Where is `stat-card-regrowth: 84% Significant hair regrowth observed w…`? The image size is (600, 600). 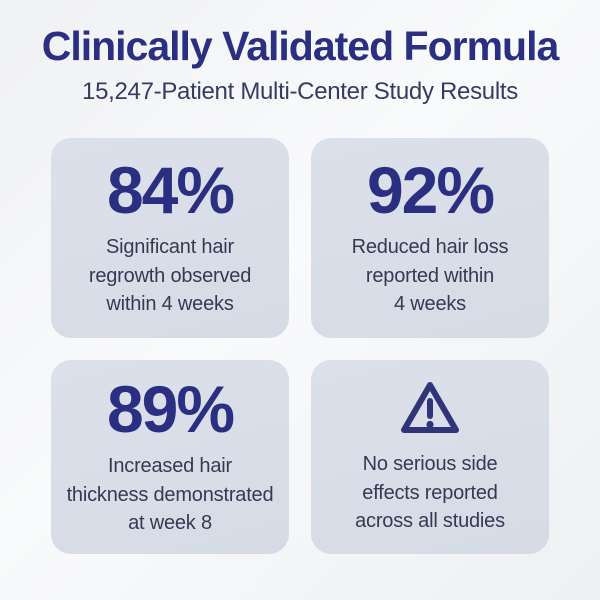 stat-card-regrowth: 84% Significant hair regrowth observed w… is located at coordinates (170, 237).